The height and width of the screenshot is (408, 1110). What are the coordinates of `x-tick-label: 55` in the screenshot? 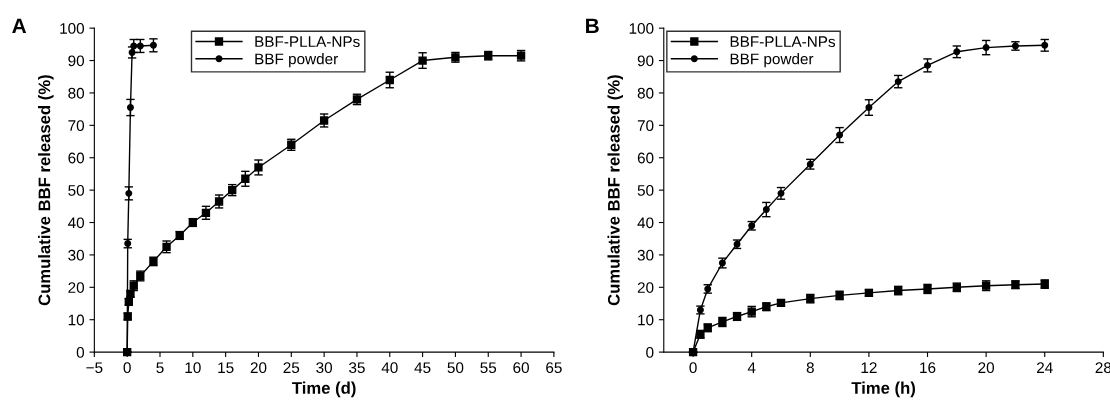 It's located at (488, 368).